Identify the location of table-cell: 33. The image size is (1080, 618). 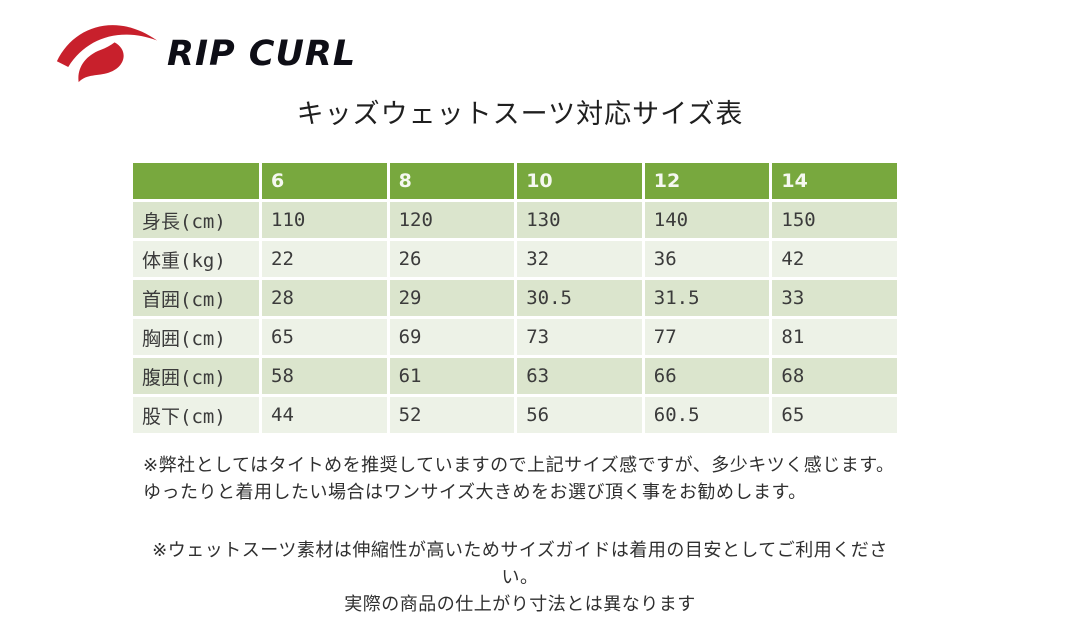
(834, 298).